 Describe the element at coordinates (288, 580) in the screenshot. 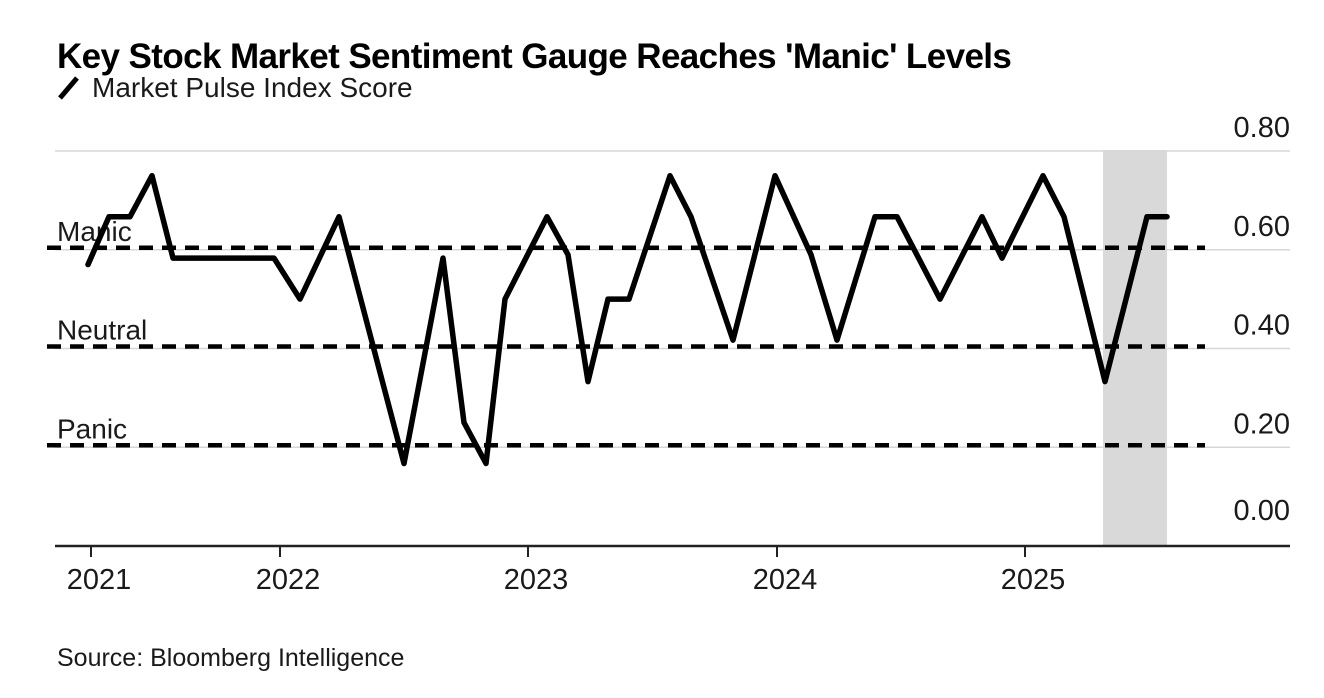

I see `x-tick-label: 2022` at that location.